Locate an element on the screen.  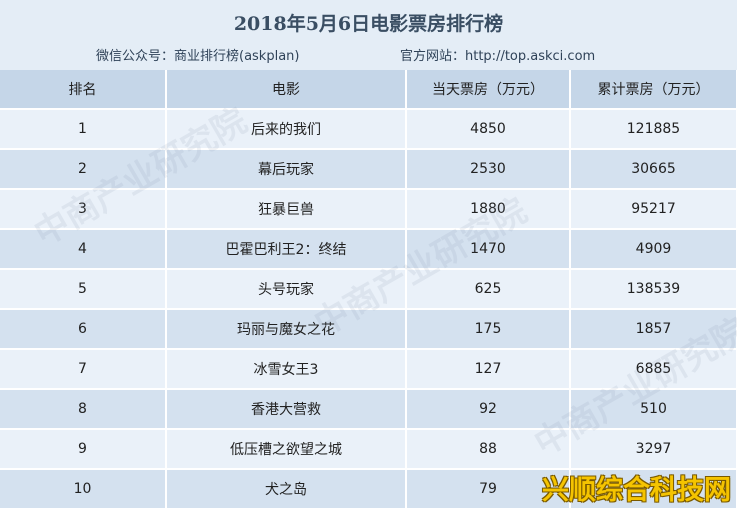
daily-cell: 1470 is located at coordinates (488, 249).